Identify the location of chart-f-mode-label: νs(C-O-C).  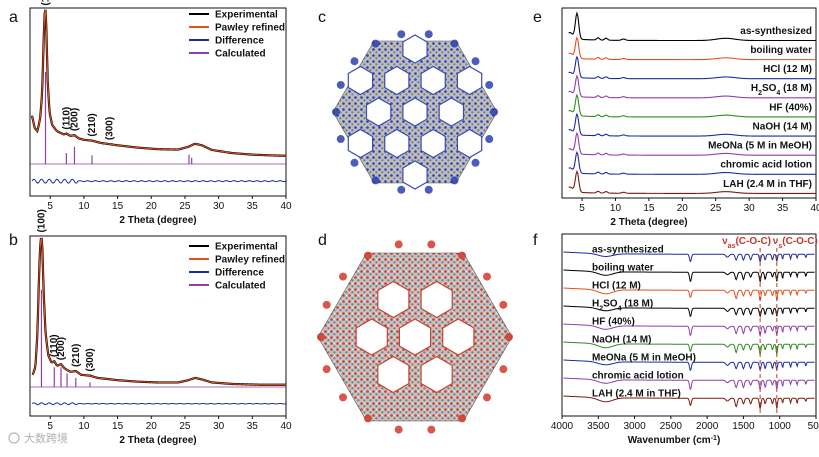
(795, 243).